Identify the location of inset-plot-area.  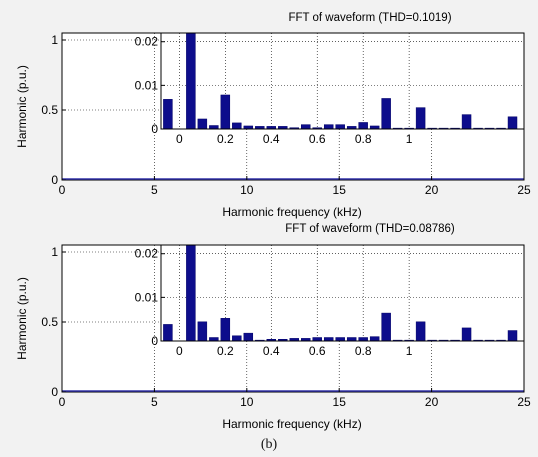
(342, 293).